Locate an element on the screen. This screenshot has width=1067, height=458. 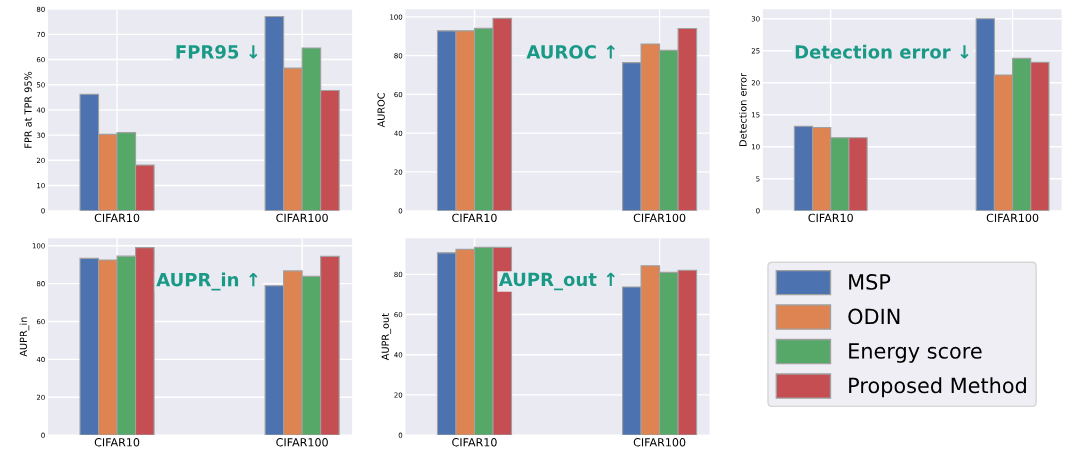
y-axis-title: AUROC is located at coordinates (381, 110).